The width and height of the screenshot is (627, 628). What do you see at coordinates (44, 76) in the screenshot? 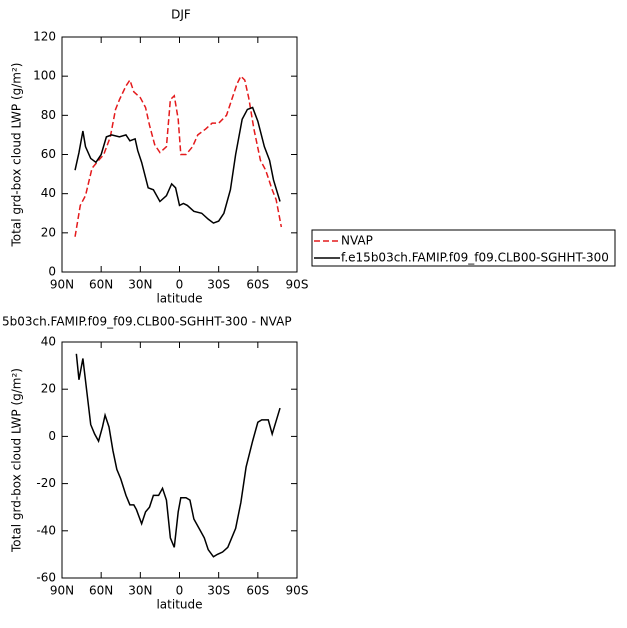
I see `y-tick-label: 100` at bounding box center [44, 76].